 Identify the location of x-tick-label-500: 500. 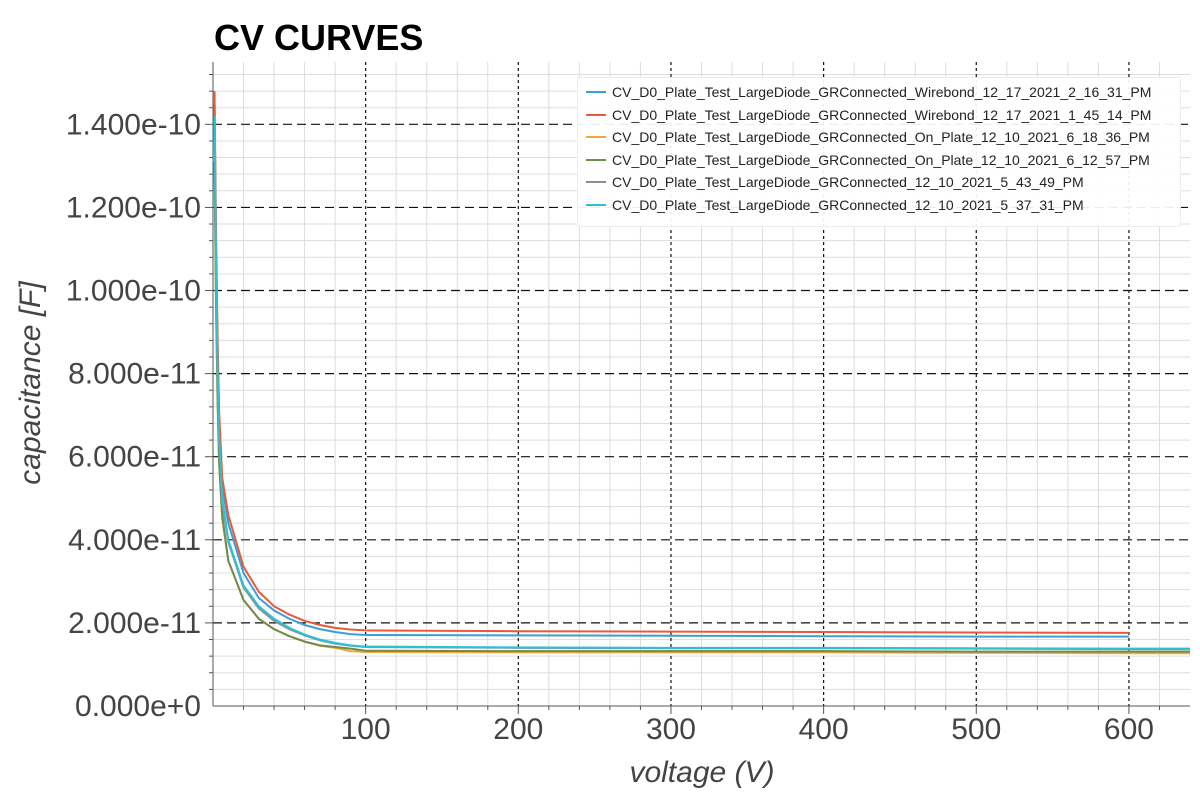
(976, 729).